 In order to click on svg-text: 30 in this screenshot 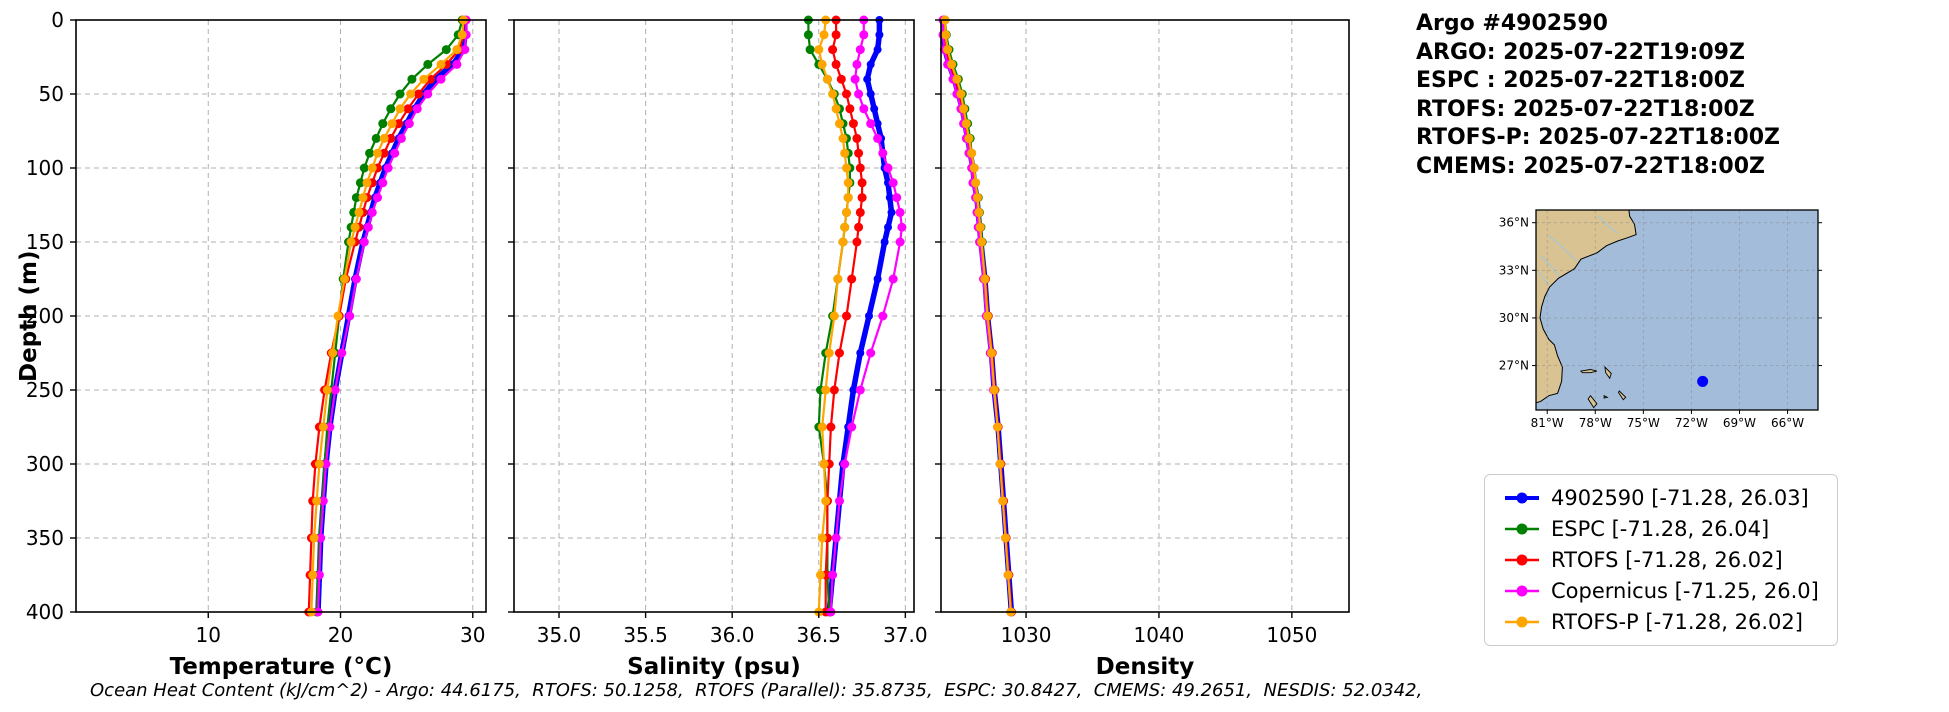, I will do `click(472, 635)`.